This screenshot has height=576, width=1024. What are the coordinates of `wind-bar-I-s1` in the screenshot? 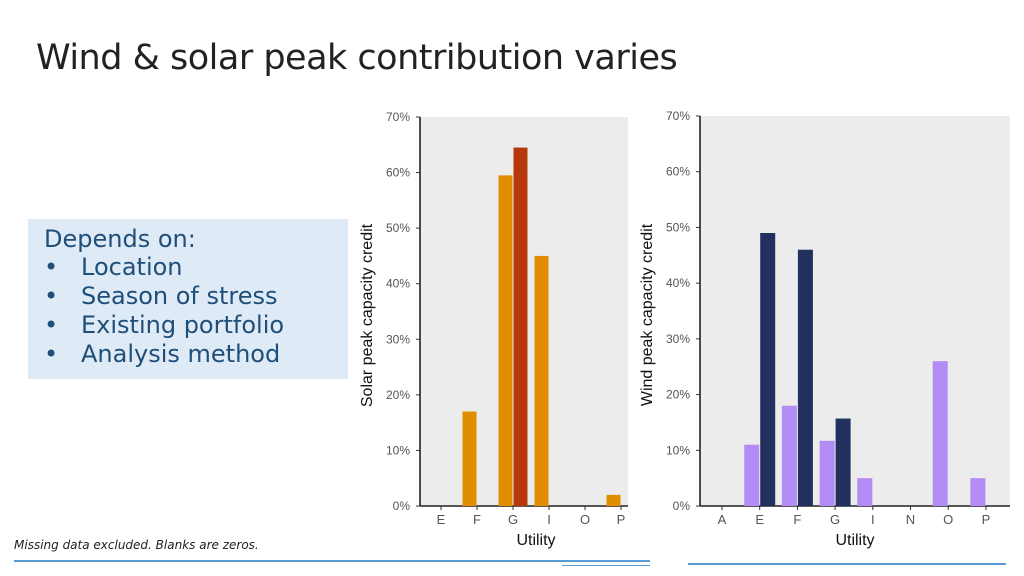 It's located at (865, 492).